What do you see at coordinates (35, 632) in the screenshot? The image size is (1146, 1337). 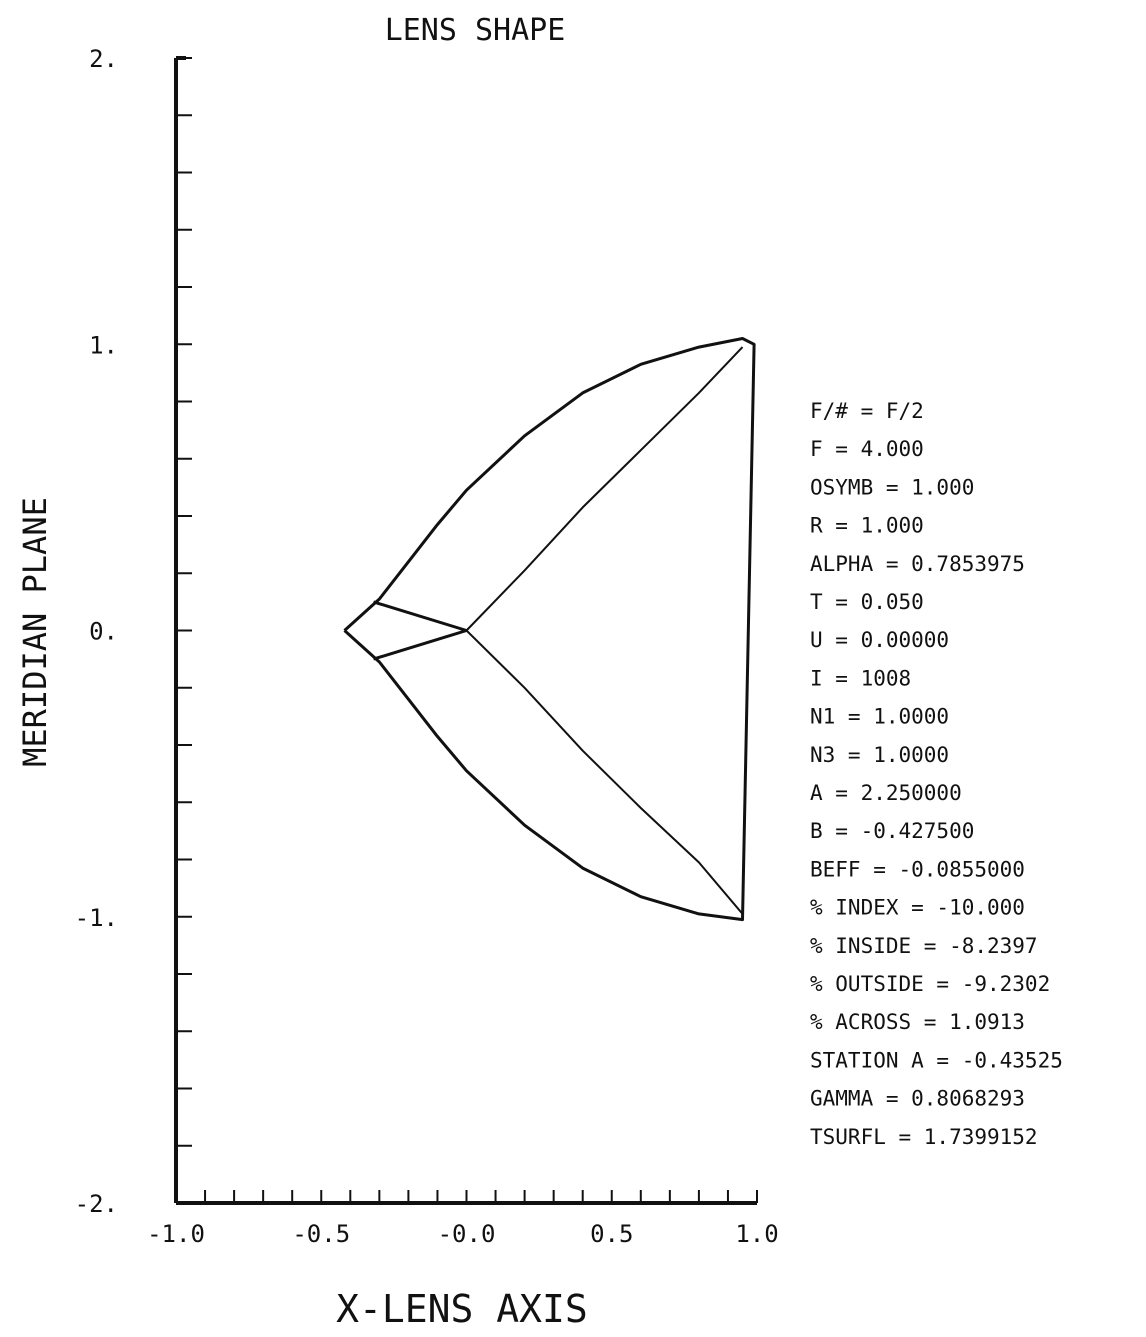 I see `y-axis-title: MERIDIAN PLANE` at bounding box center [35, 632].